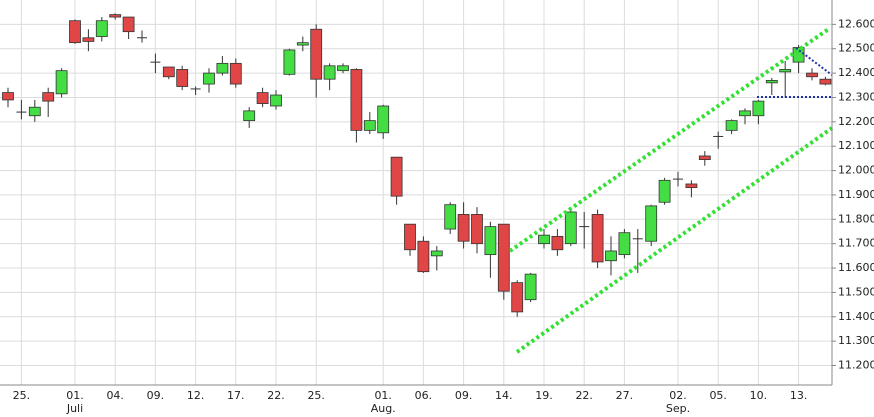  Describe the element at coordinates (856, 243) in the screenshot. I see `y-tick-label: 11.700` at that location.